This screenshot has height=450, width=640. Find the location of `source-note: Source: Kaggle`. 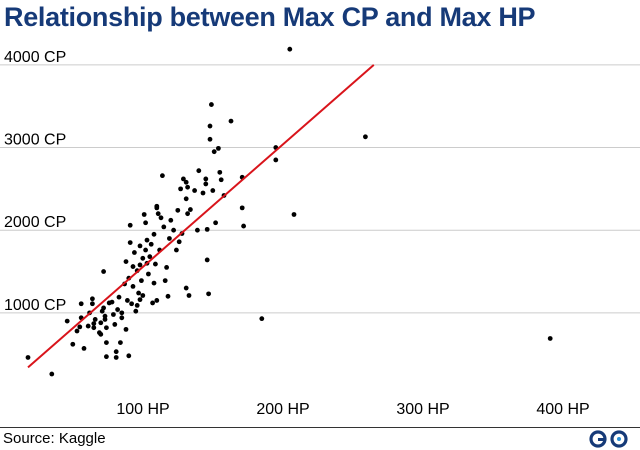

source-note: Source: Kaggle is located at coordinates (54, 438).